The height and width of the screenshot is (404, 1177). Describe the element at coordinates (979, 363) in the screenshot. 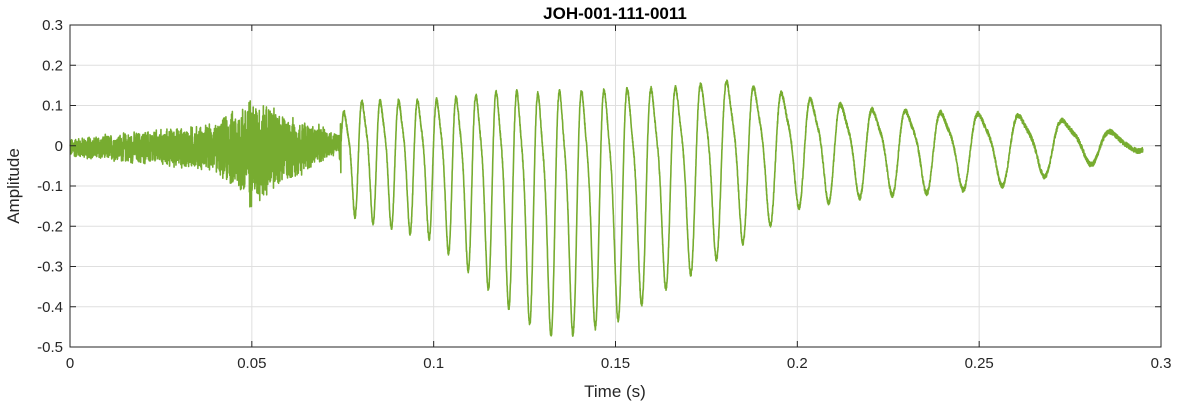

I see `x-tick-label: 0.25` at that location.